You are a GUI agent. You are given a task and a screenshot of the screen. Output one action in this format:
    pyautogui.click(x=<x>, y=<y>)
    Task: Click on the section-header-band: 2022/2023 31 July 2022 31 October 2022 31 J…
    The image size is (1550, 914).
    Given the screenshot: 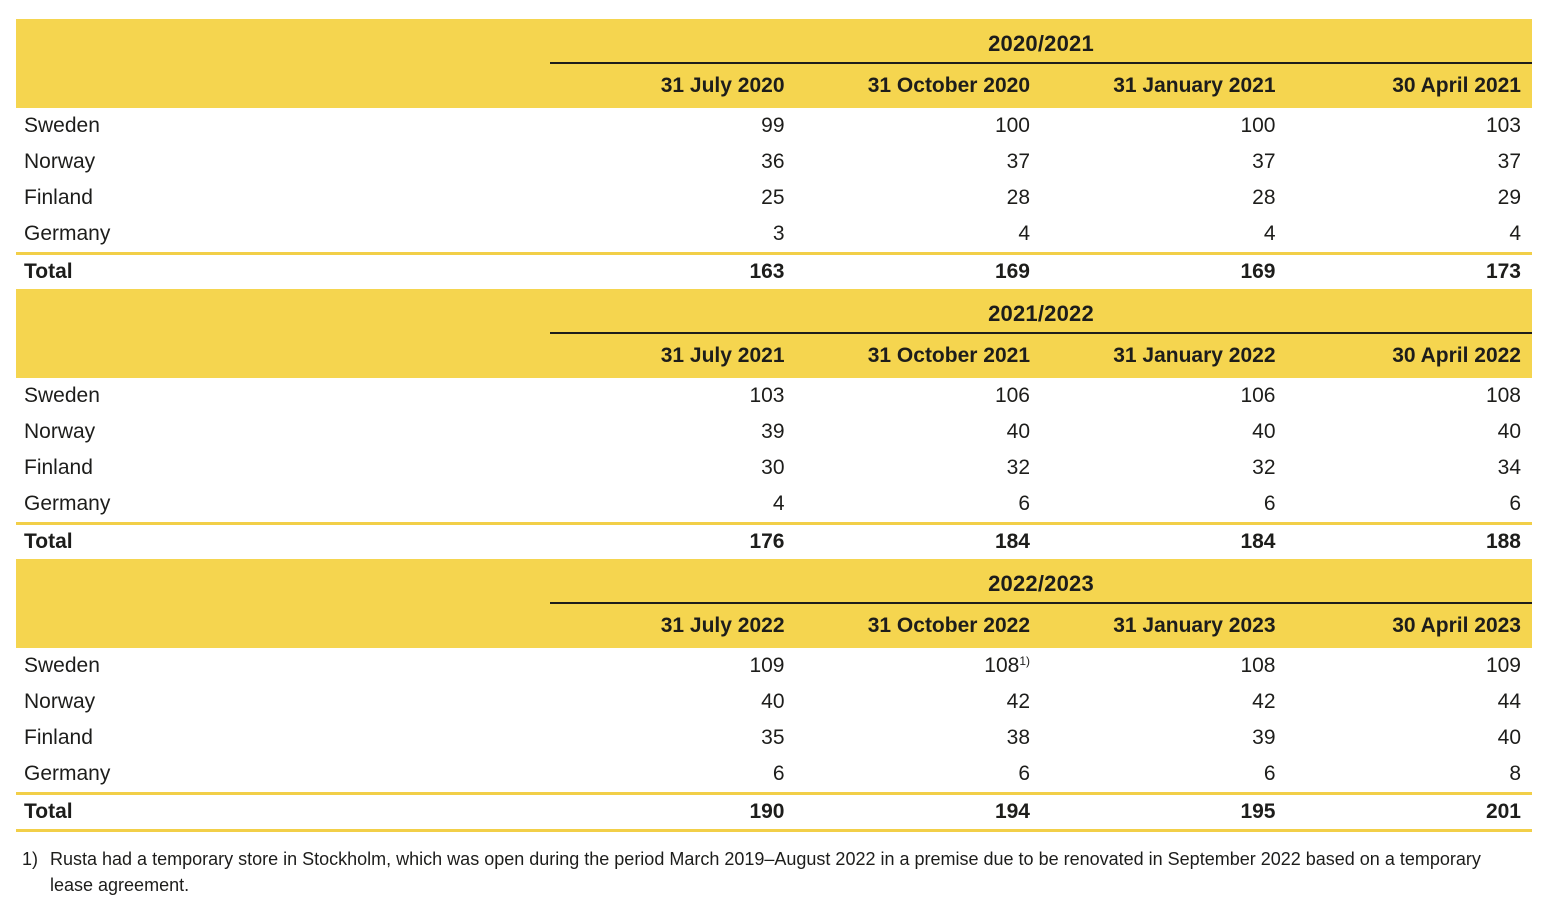 What is the action you would take?
    pyautogui.click(x=774, y=603)
    